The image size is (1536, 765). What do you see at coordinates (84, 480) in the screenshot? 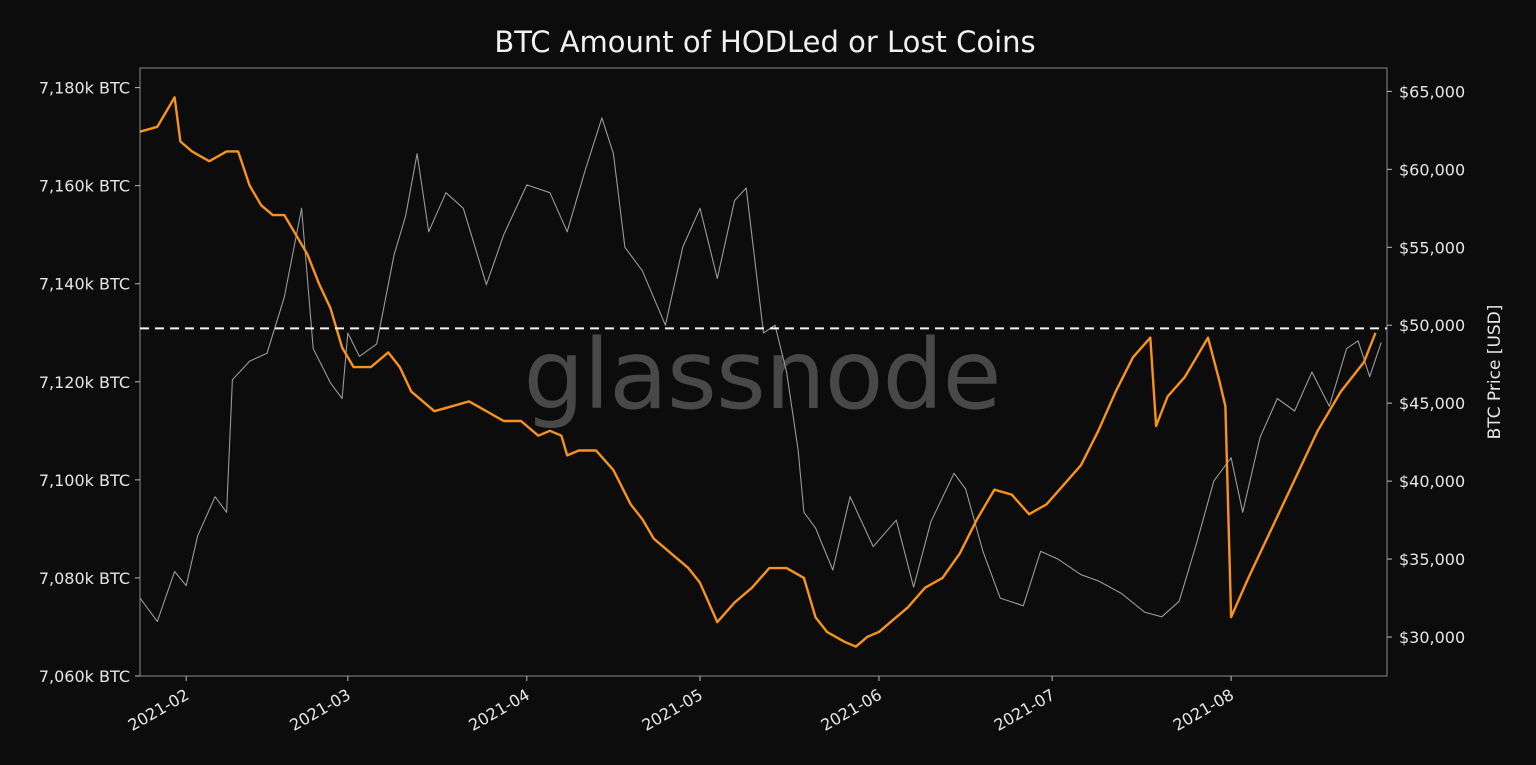
I see `left-tick-label: 7,100k BTC` at bounding box center [84, 480].